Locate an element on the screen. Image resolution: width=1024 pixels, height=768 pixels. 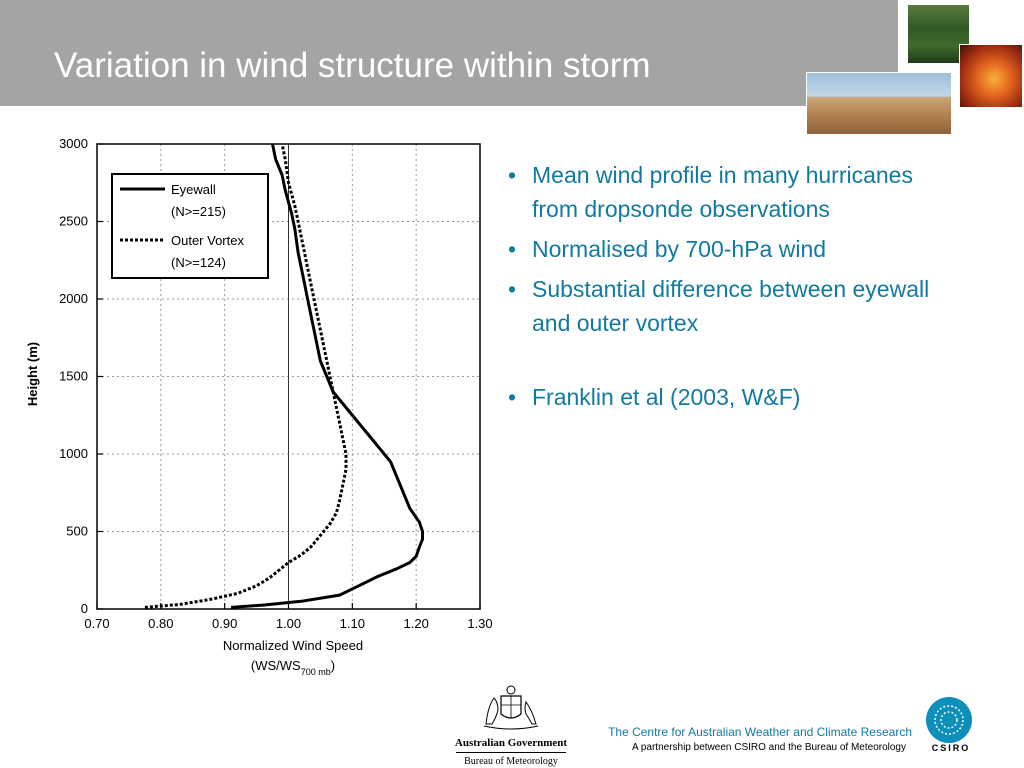
coat-of-arms-icon is located at coordinates (511, 707).